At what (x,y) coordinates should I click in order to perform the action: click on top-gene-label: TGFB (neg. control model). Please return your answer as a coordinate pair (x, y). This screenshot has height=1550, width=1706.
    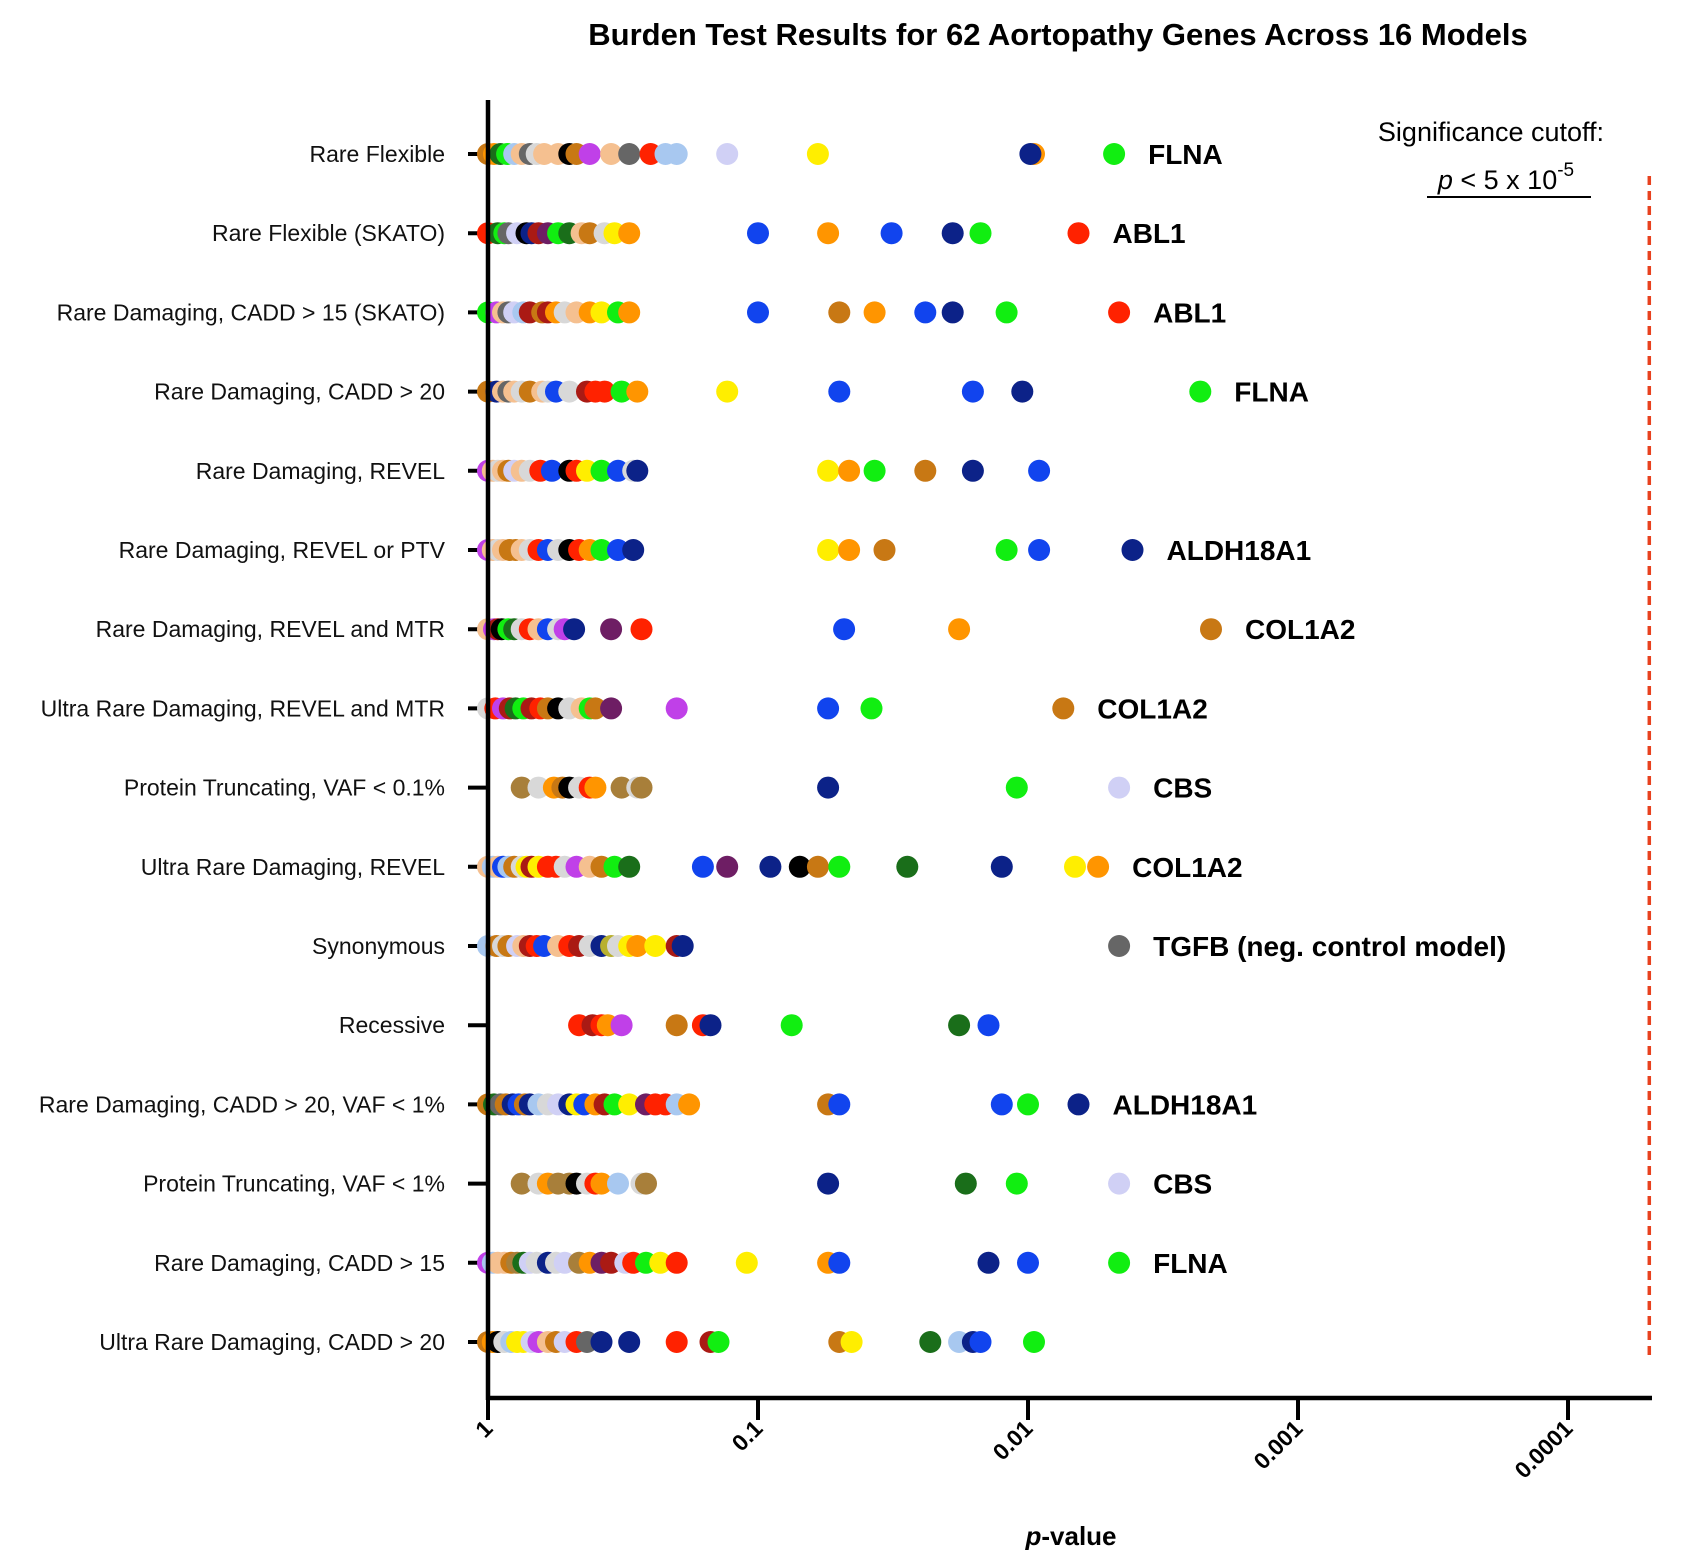
    Looking at the image, I should click on (1329, 946).